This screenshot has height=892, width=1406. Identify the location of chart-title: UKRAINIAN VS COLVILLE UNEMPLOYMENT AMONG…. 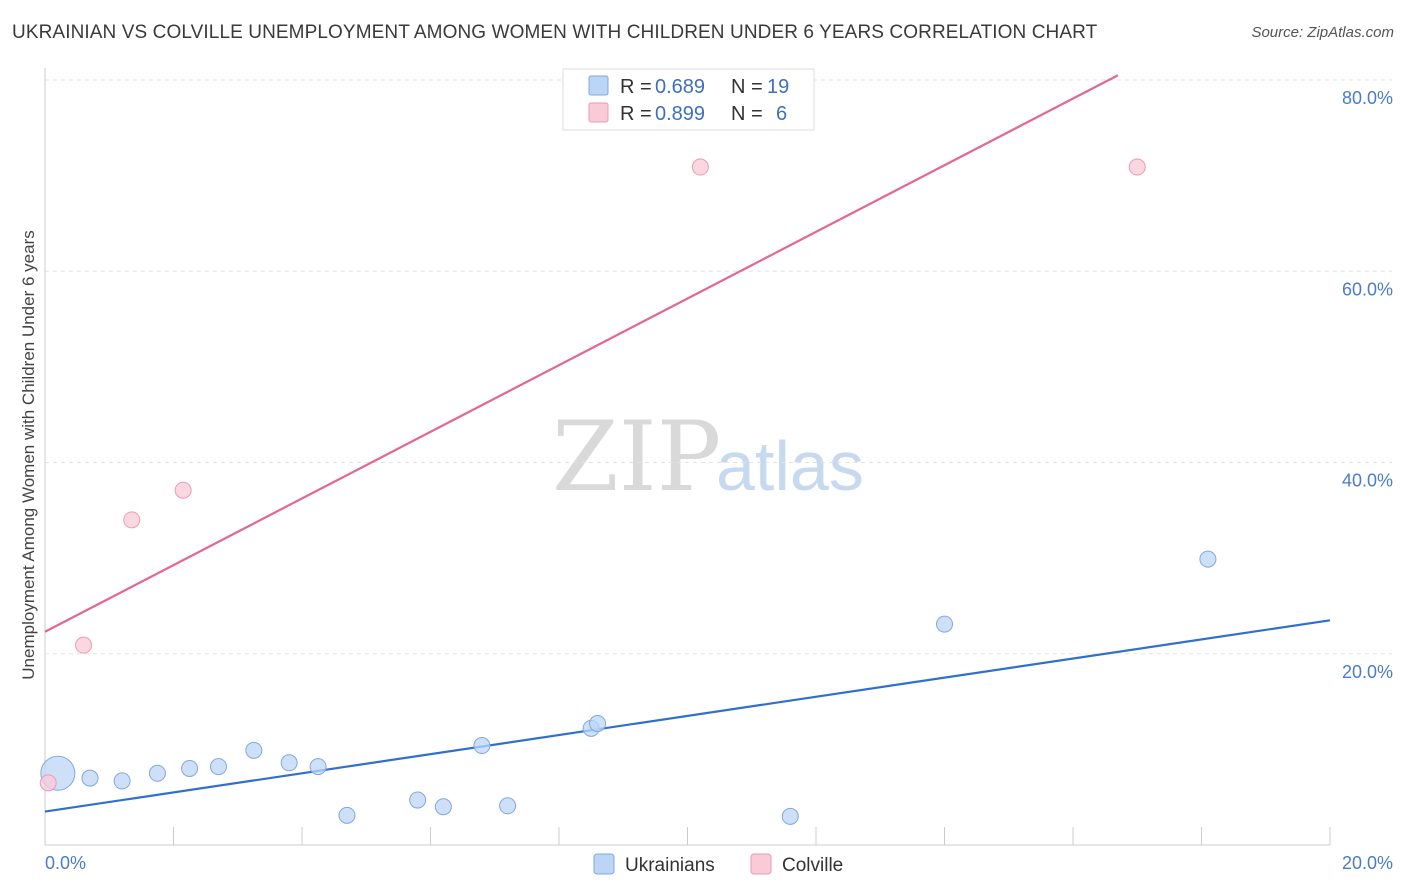
(555, 32).